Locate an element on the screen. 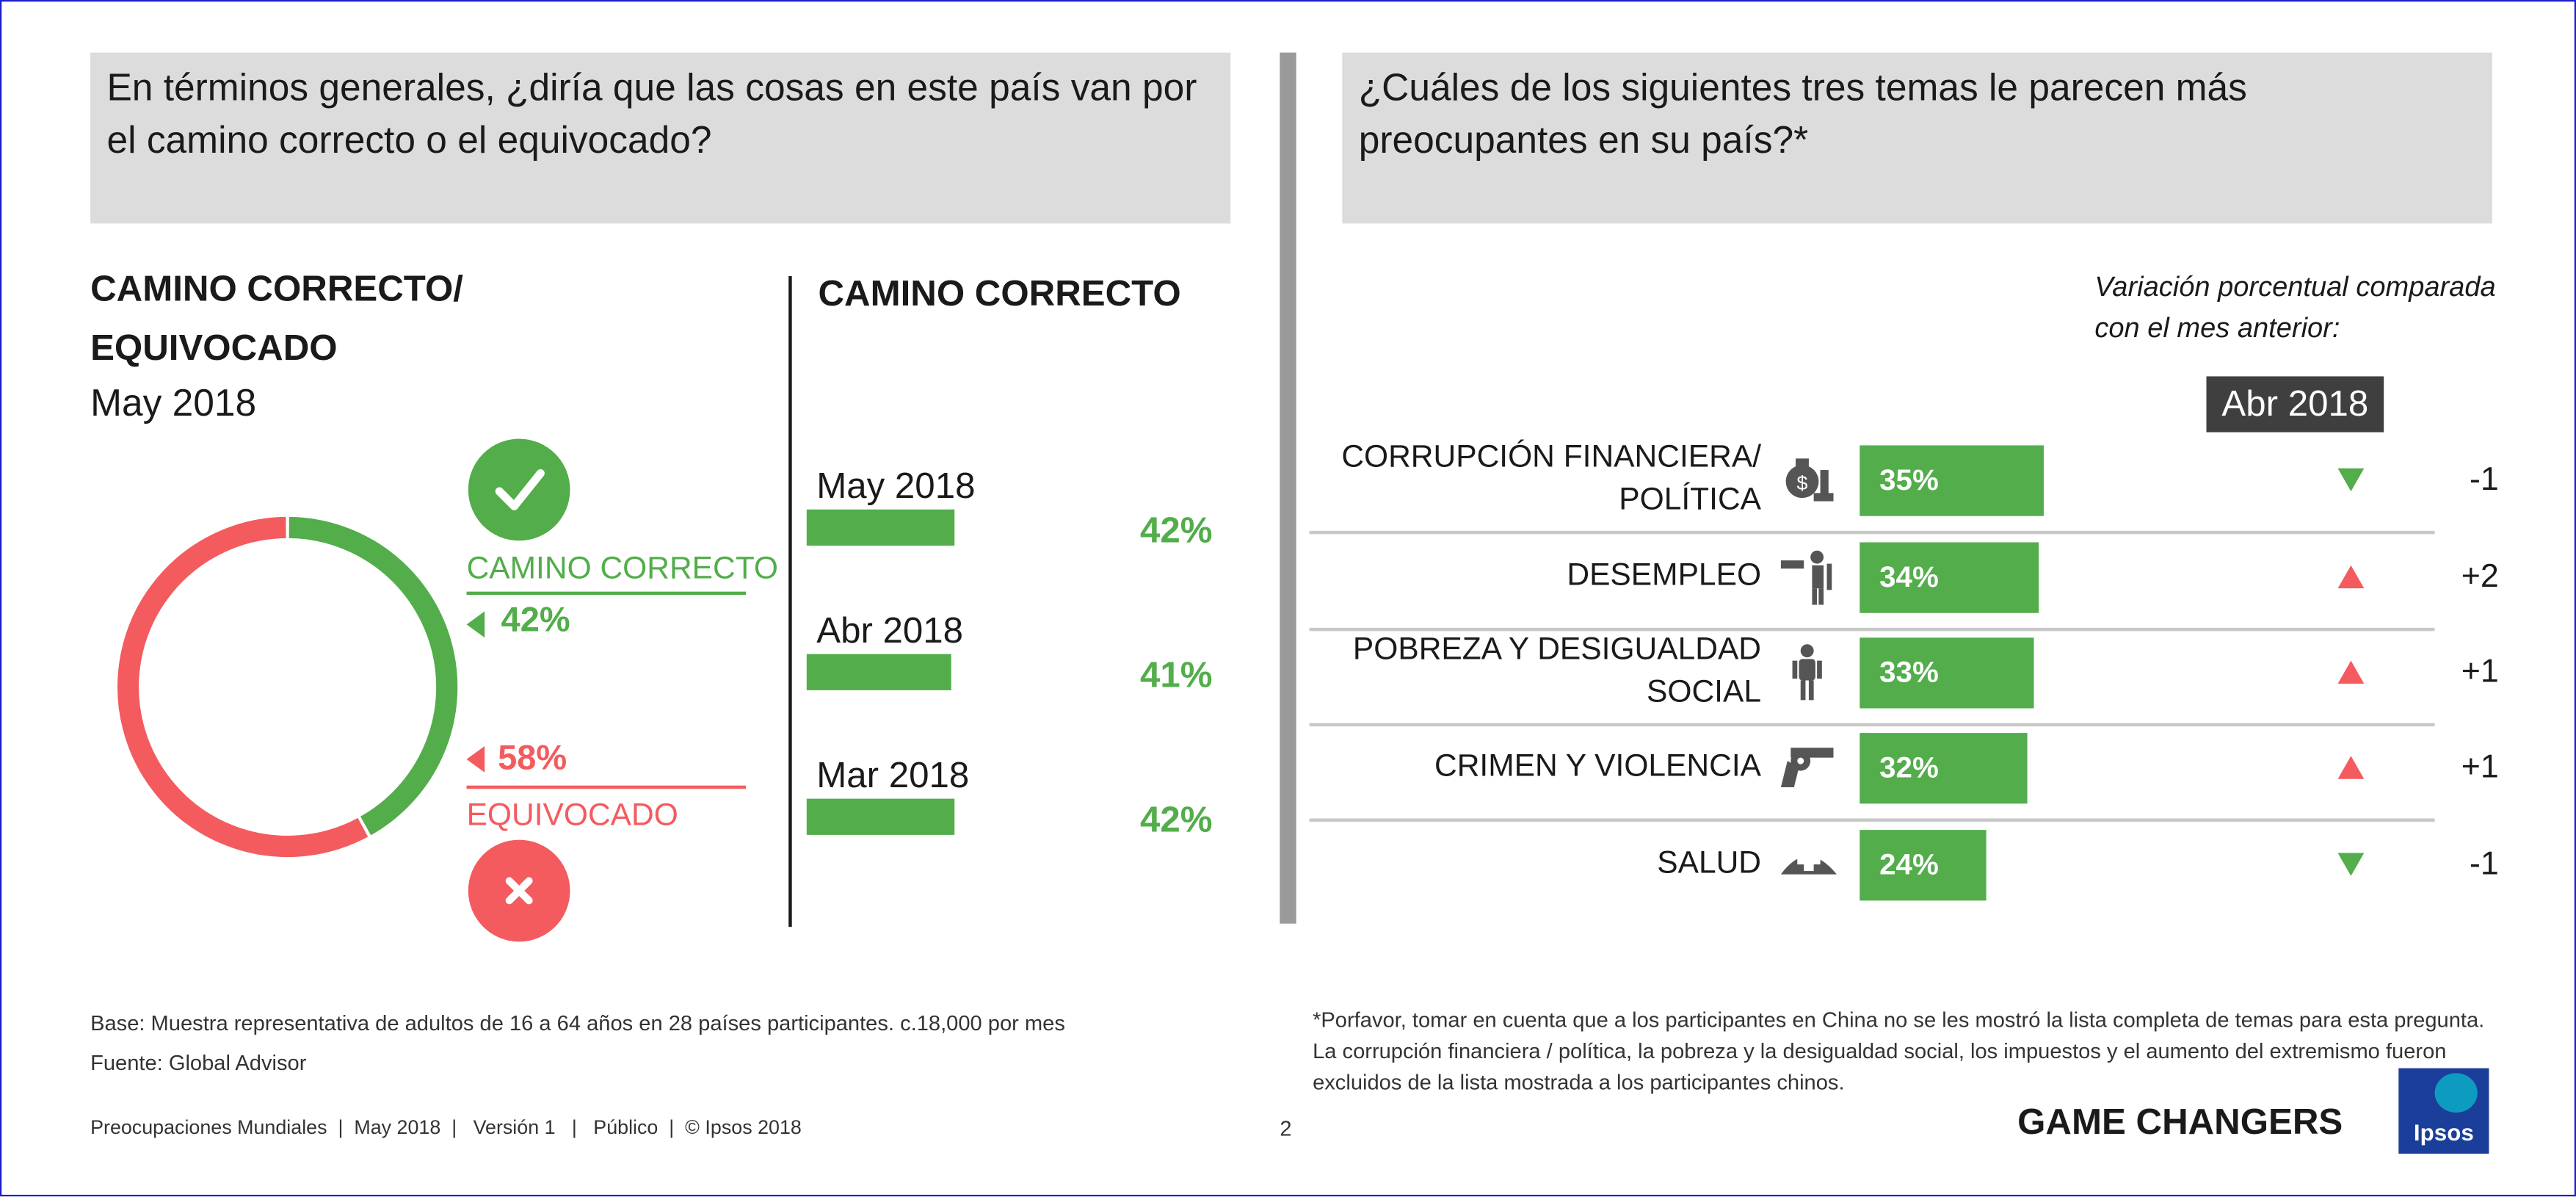 This screenshot has width=2576, height=1197. page-number: 2 is located at coordinates (1286, 1128).